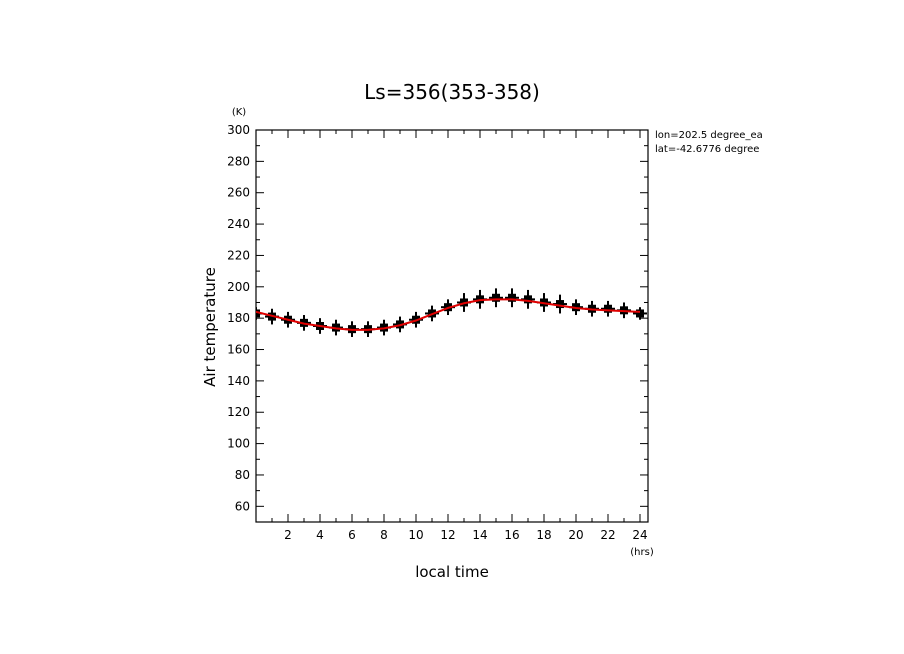 The height and width of the screenshot is (654, 904). What do you see at coordinates (210, 327) in the screenshot?
I see `y-axis-label: Air temperature` at bounding box center [210, 327].